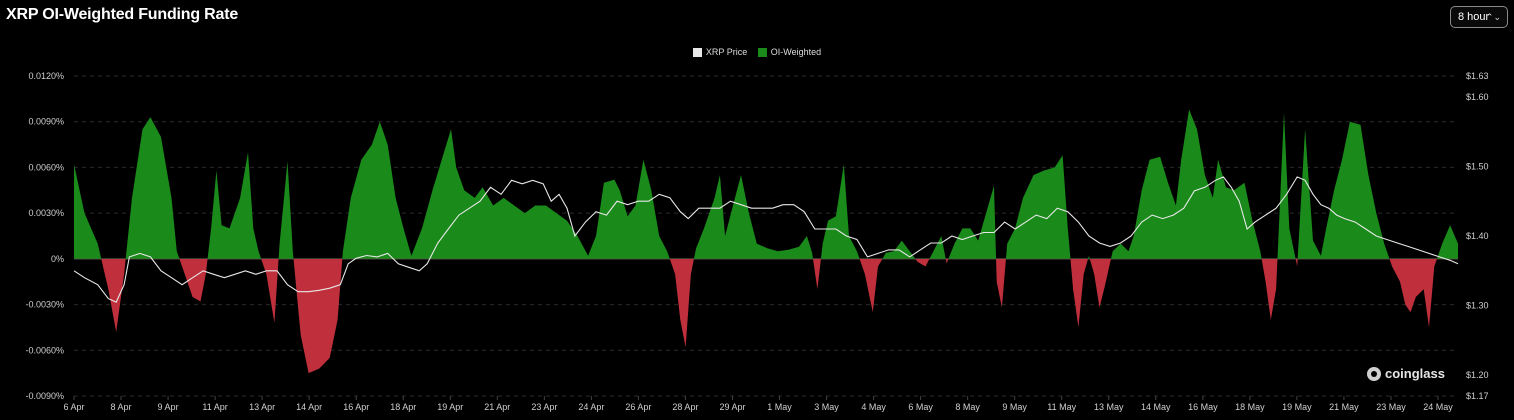 The height and width of the screenshot is (420, 1514). I want to click on x-tick-label: 14 May, so click(1156, 407).